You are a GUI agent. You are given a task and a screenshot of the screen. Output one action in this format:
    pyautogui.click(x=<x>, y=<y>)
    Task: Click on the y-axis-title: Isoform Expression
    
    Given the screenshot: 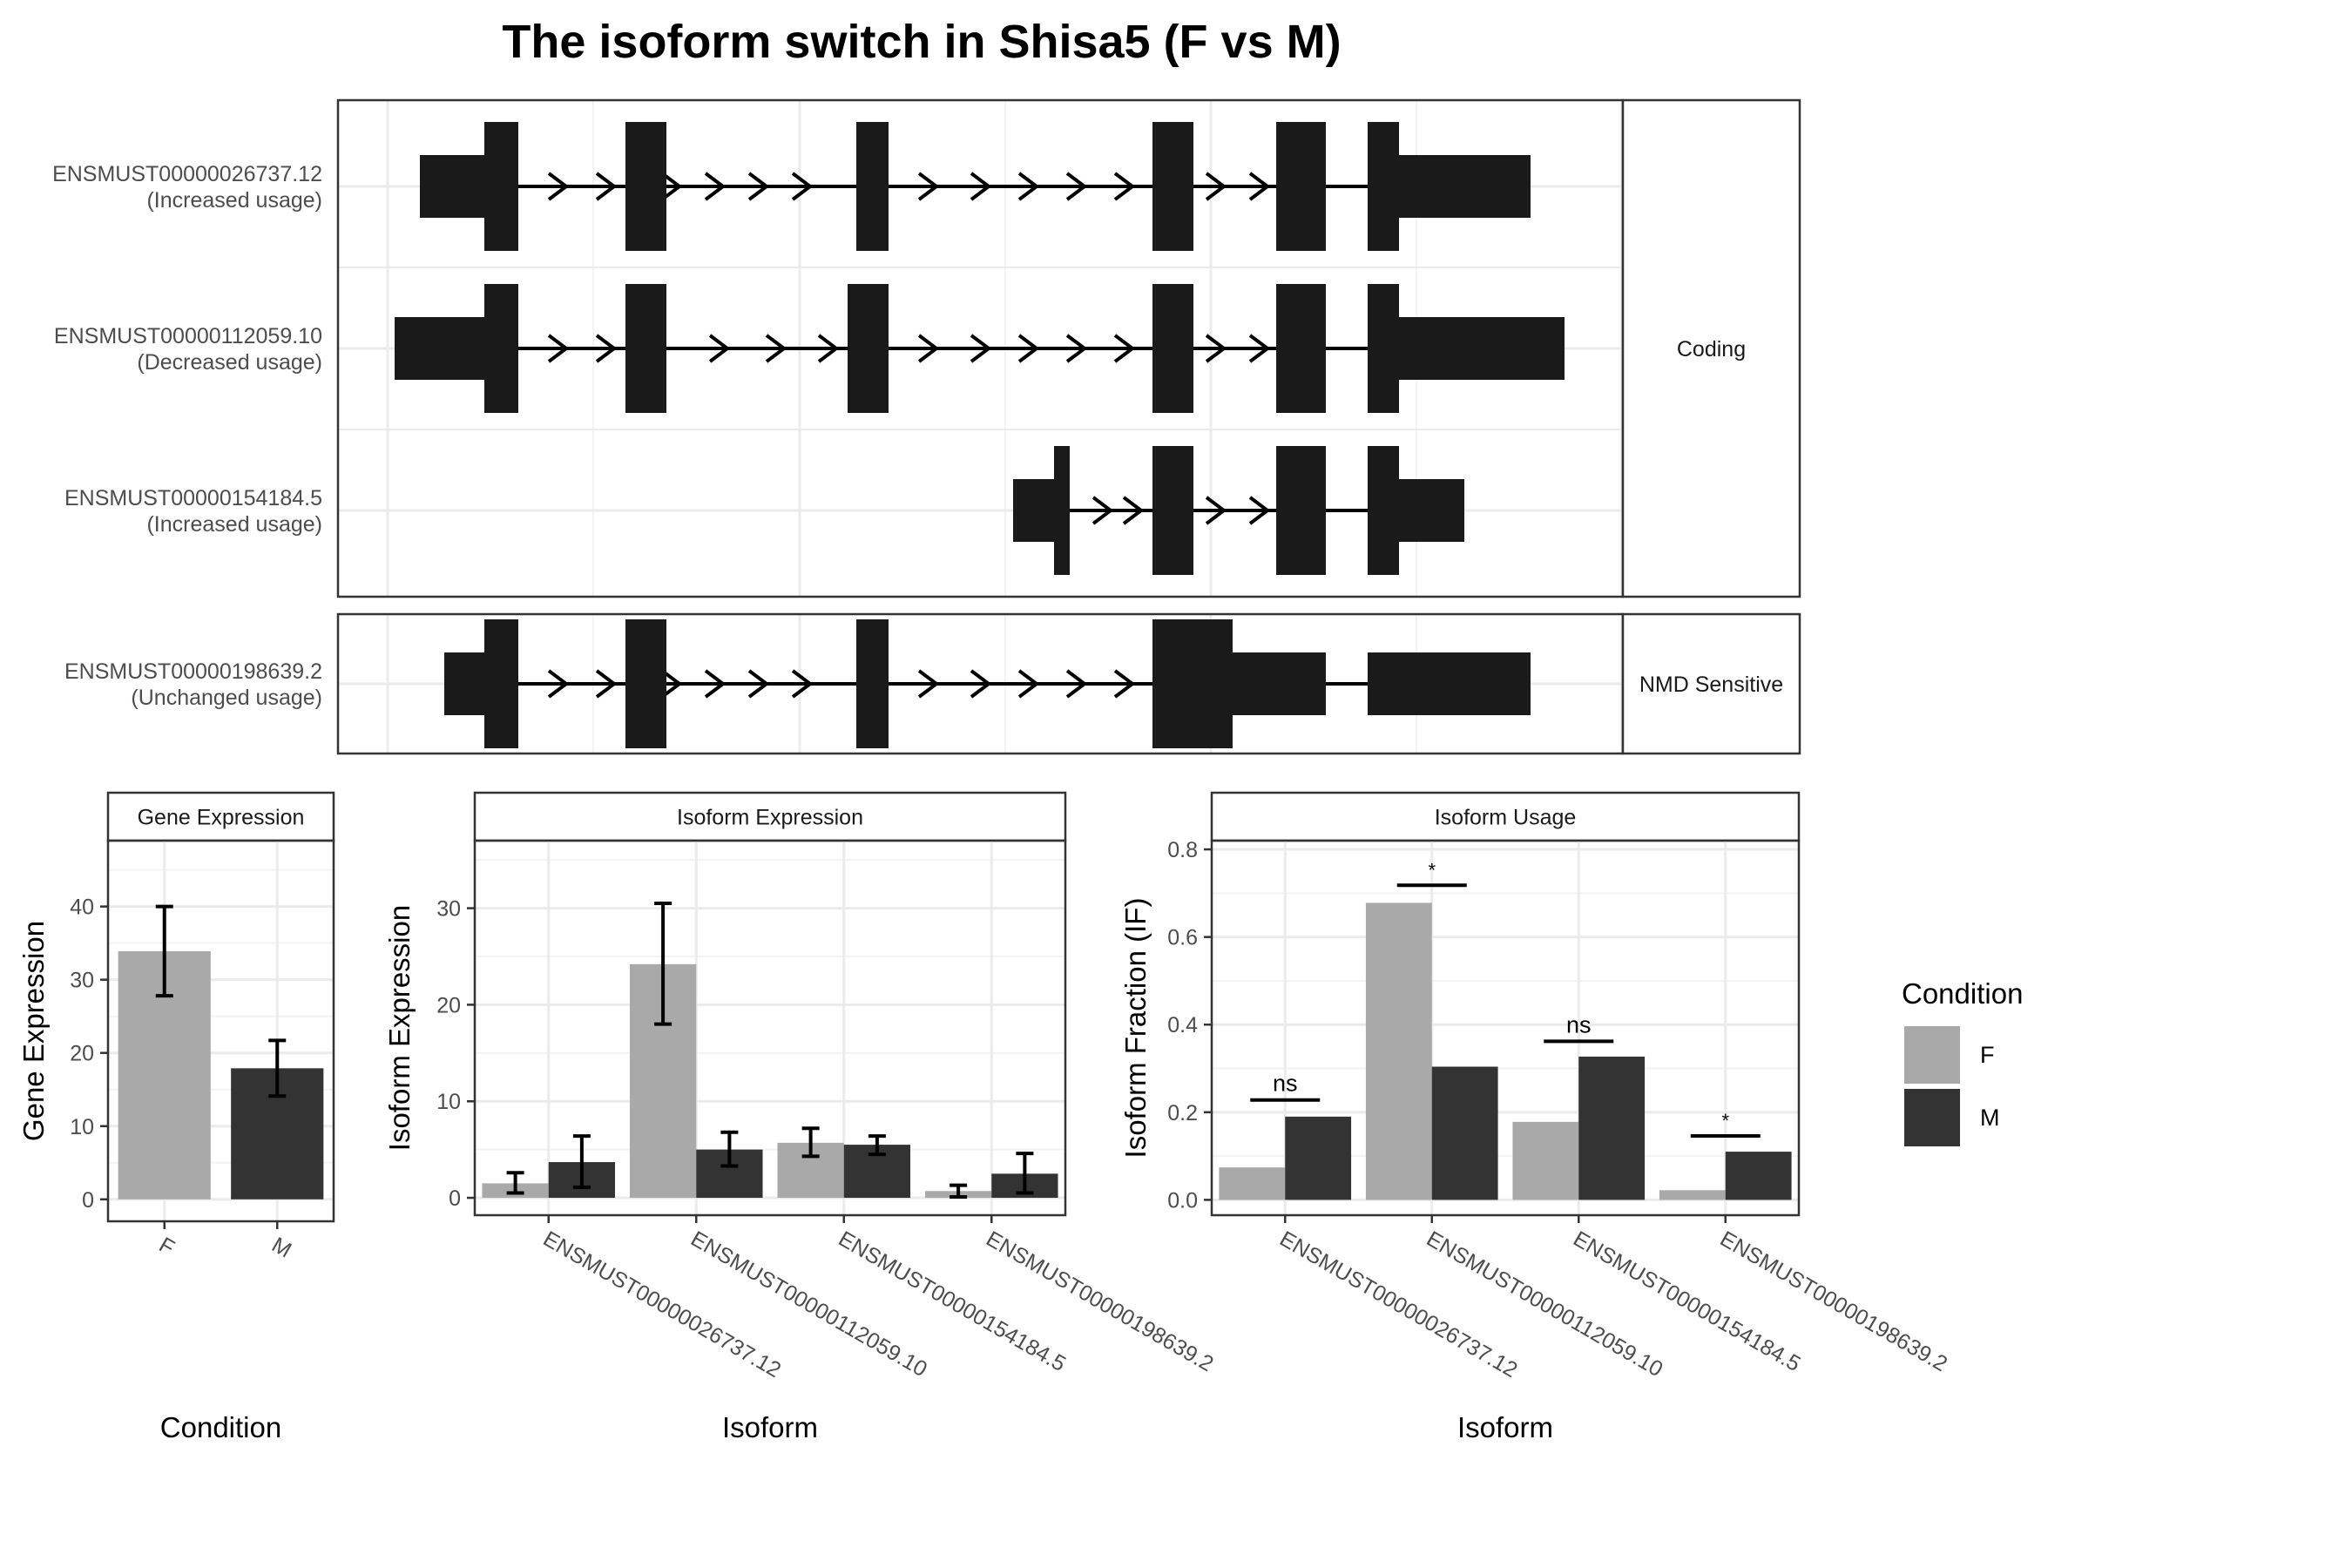 What is the action you would take?
    pyautogui.click(x=399, y=1028)
    